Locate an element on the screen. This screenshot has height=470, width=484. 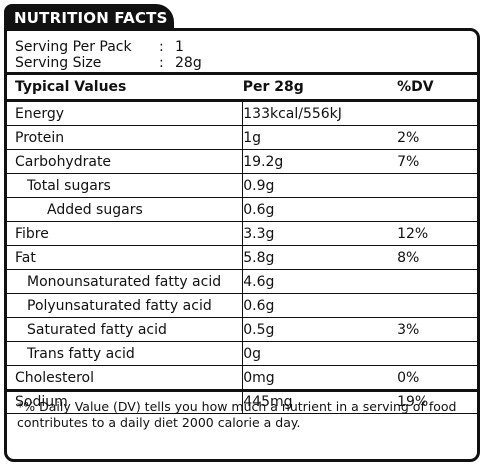
serving-size-label: Serving Size is located at coordinates (58, 63).